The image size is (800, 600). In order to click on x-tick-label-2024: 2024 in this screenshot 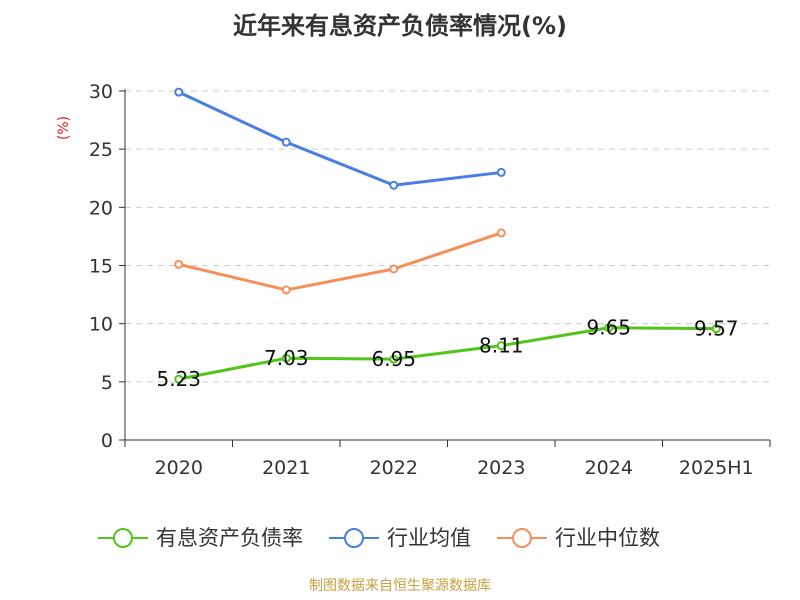, I will do `click(609, 468)`.